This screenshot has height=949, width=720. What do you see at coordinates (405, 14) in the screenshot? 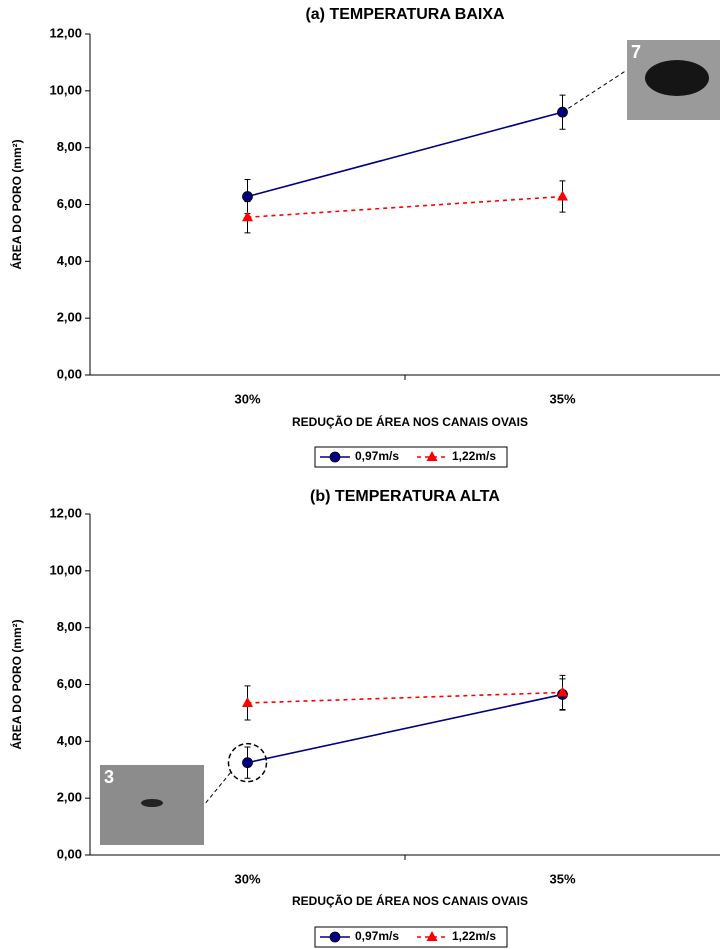
I see `chart-title: (a) TEMPERATURA BAIXA` at bounding box center [405, 14].